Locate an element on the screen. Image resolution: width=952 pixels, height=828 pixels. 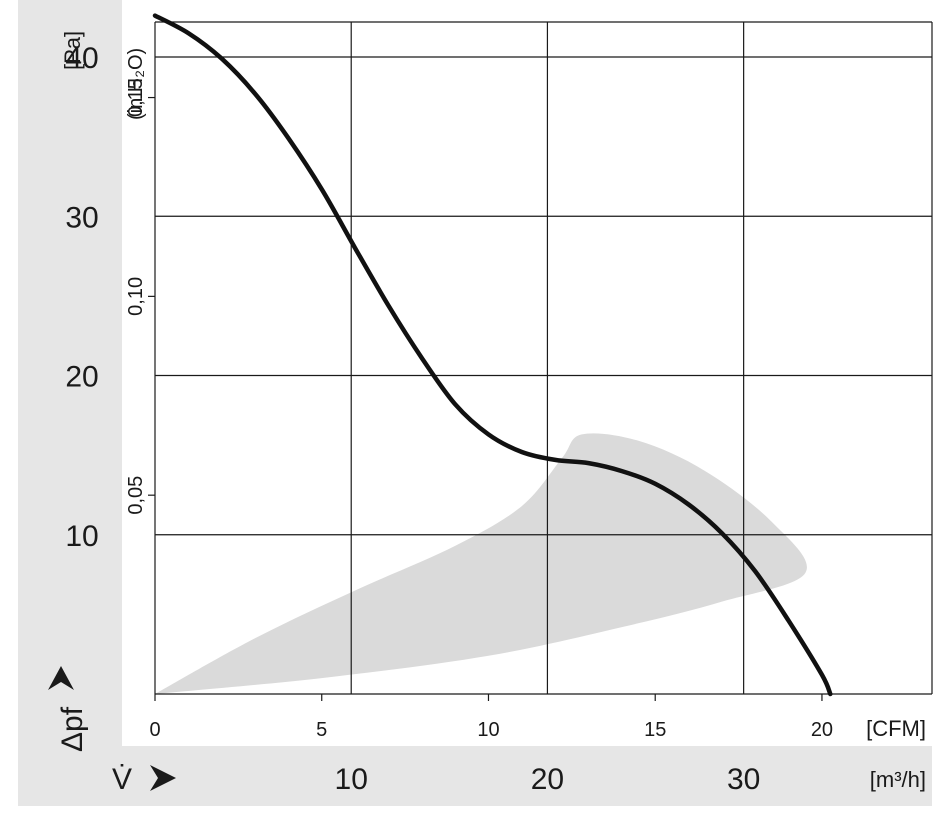
y-tick-label-pa: 40 is located at coordinates (81, 58).